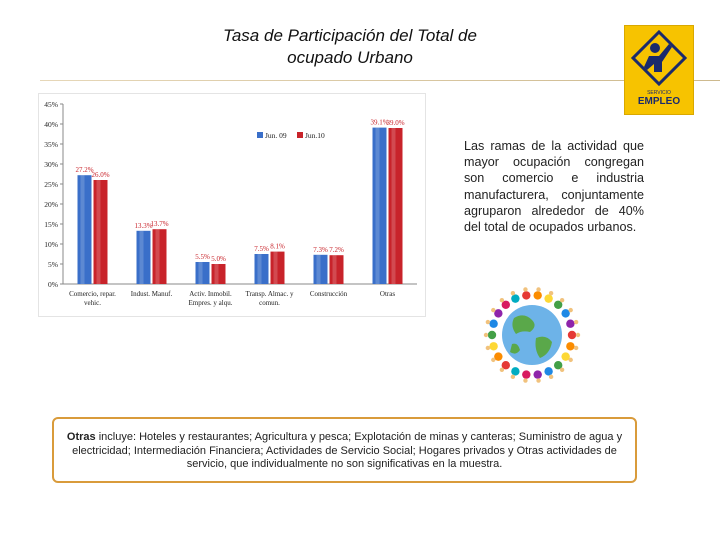  What do you see at coordinates (51, 124) in the screenshot?
I see `y-tick-label: 40%` at bounding box center [51, 124].